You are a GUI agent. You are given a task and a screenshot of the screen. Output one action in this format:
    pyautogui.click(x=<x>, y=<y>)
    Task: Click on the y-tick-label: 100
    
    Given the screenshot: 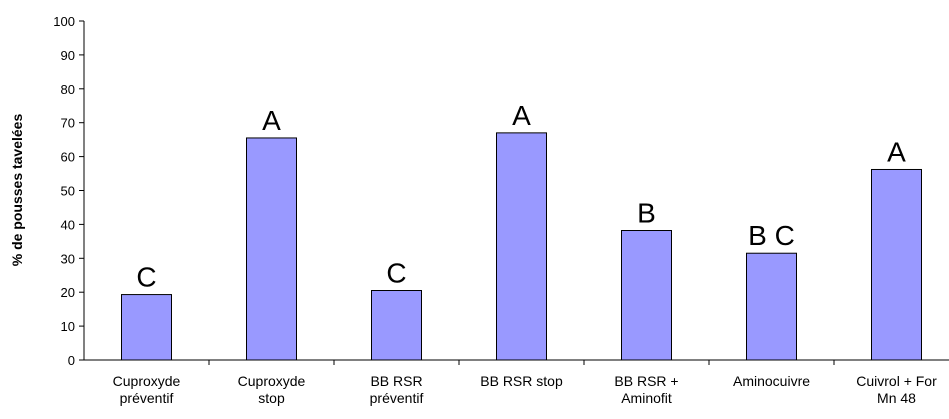 What is the action you would take?
    pyautogui.click(x=64, y=21)
    